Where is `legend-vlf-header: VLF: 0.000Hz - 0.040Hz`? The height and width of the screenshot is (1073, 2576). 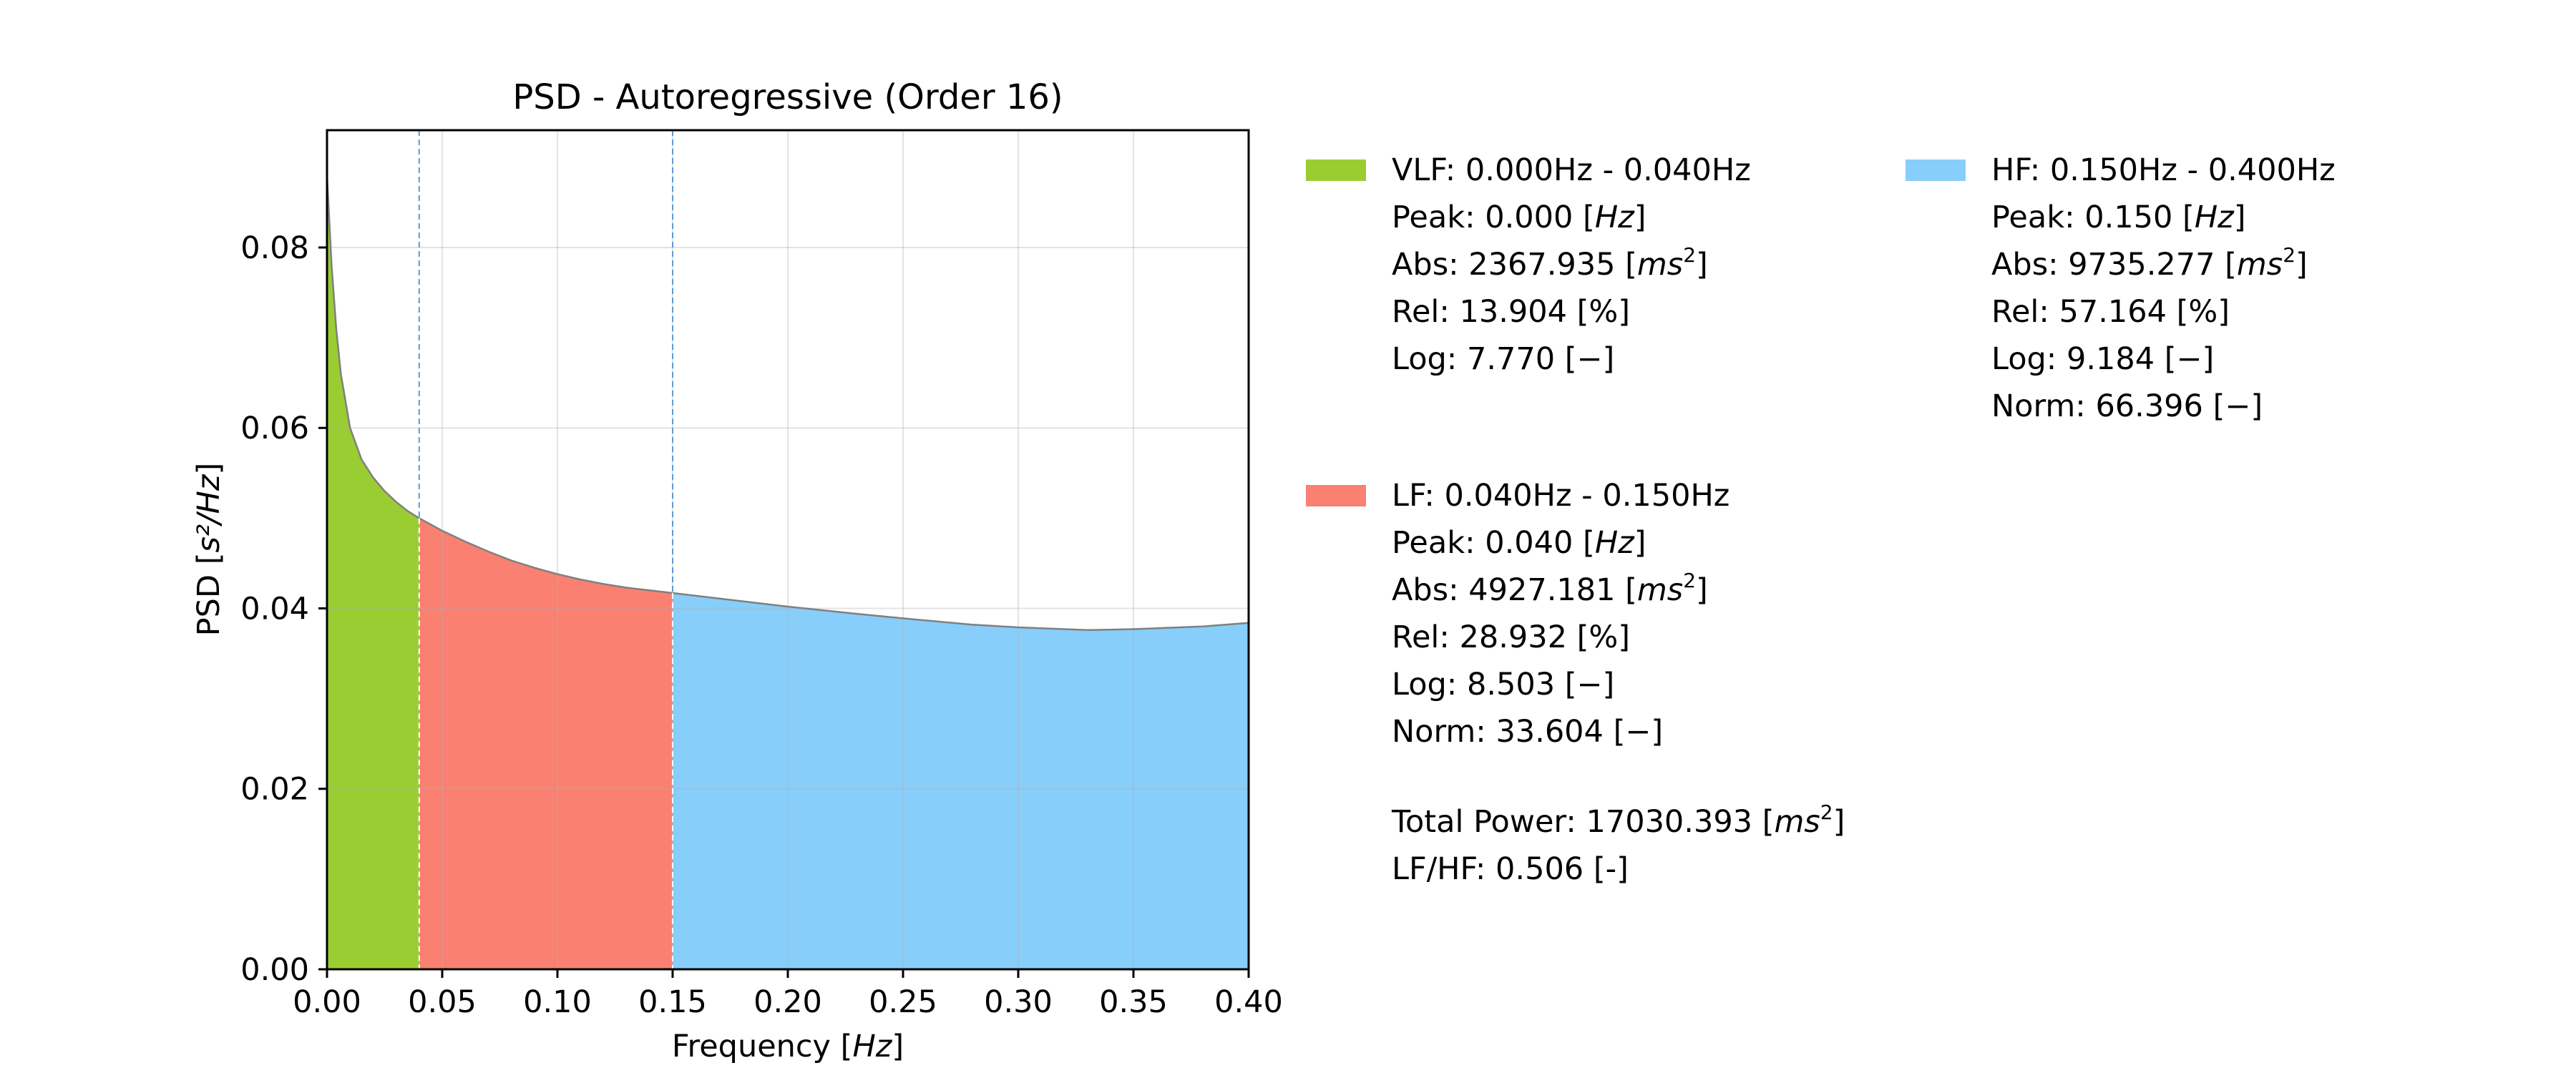 legend-vlf-header: VLF: 0.000Hz - 0.040Hz is located at coordinates (1529, 170).